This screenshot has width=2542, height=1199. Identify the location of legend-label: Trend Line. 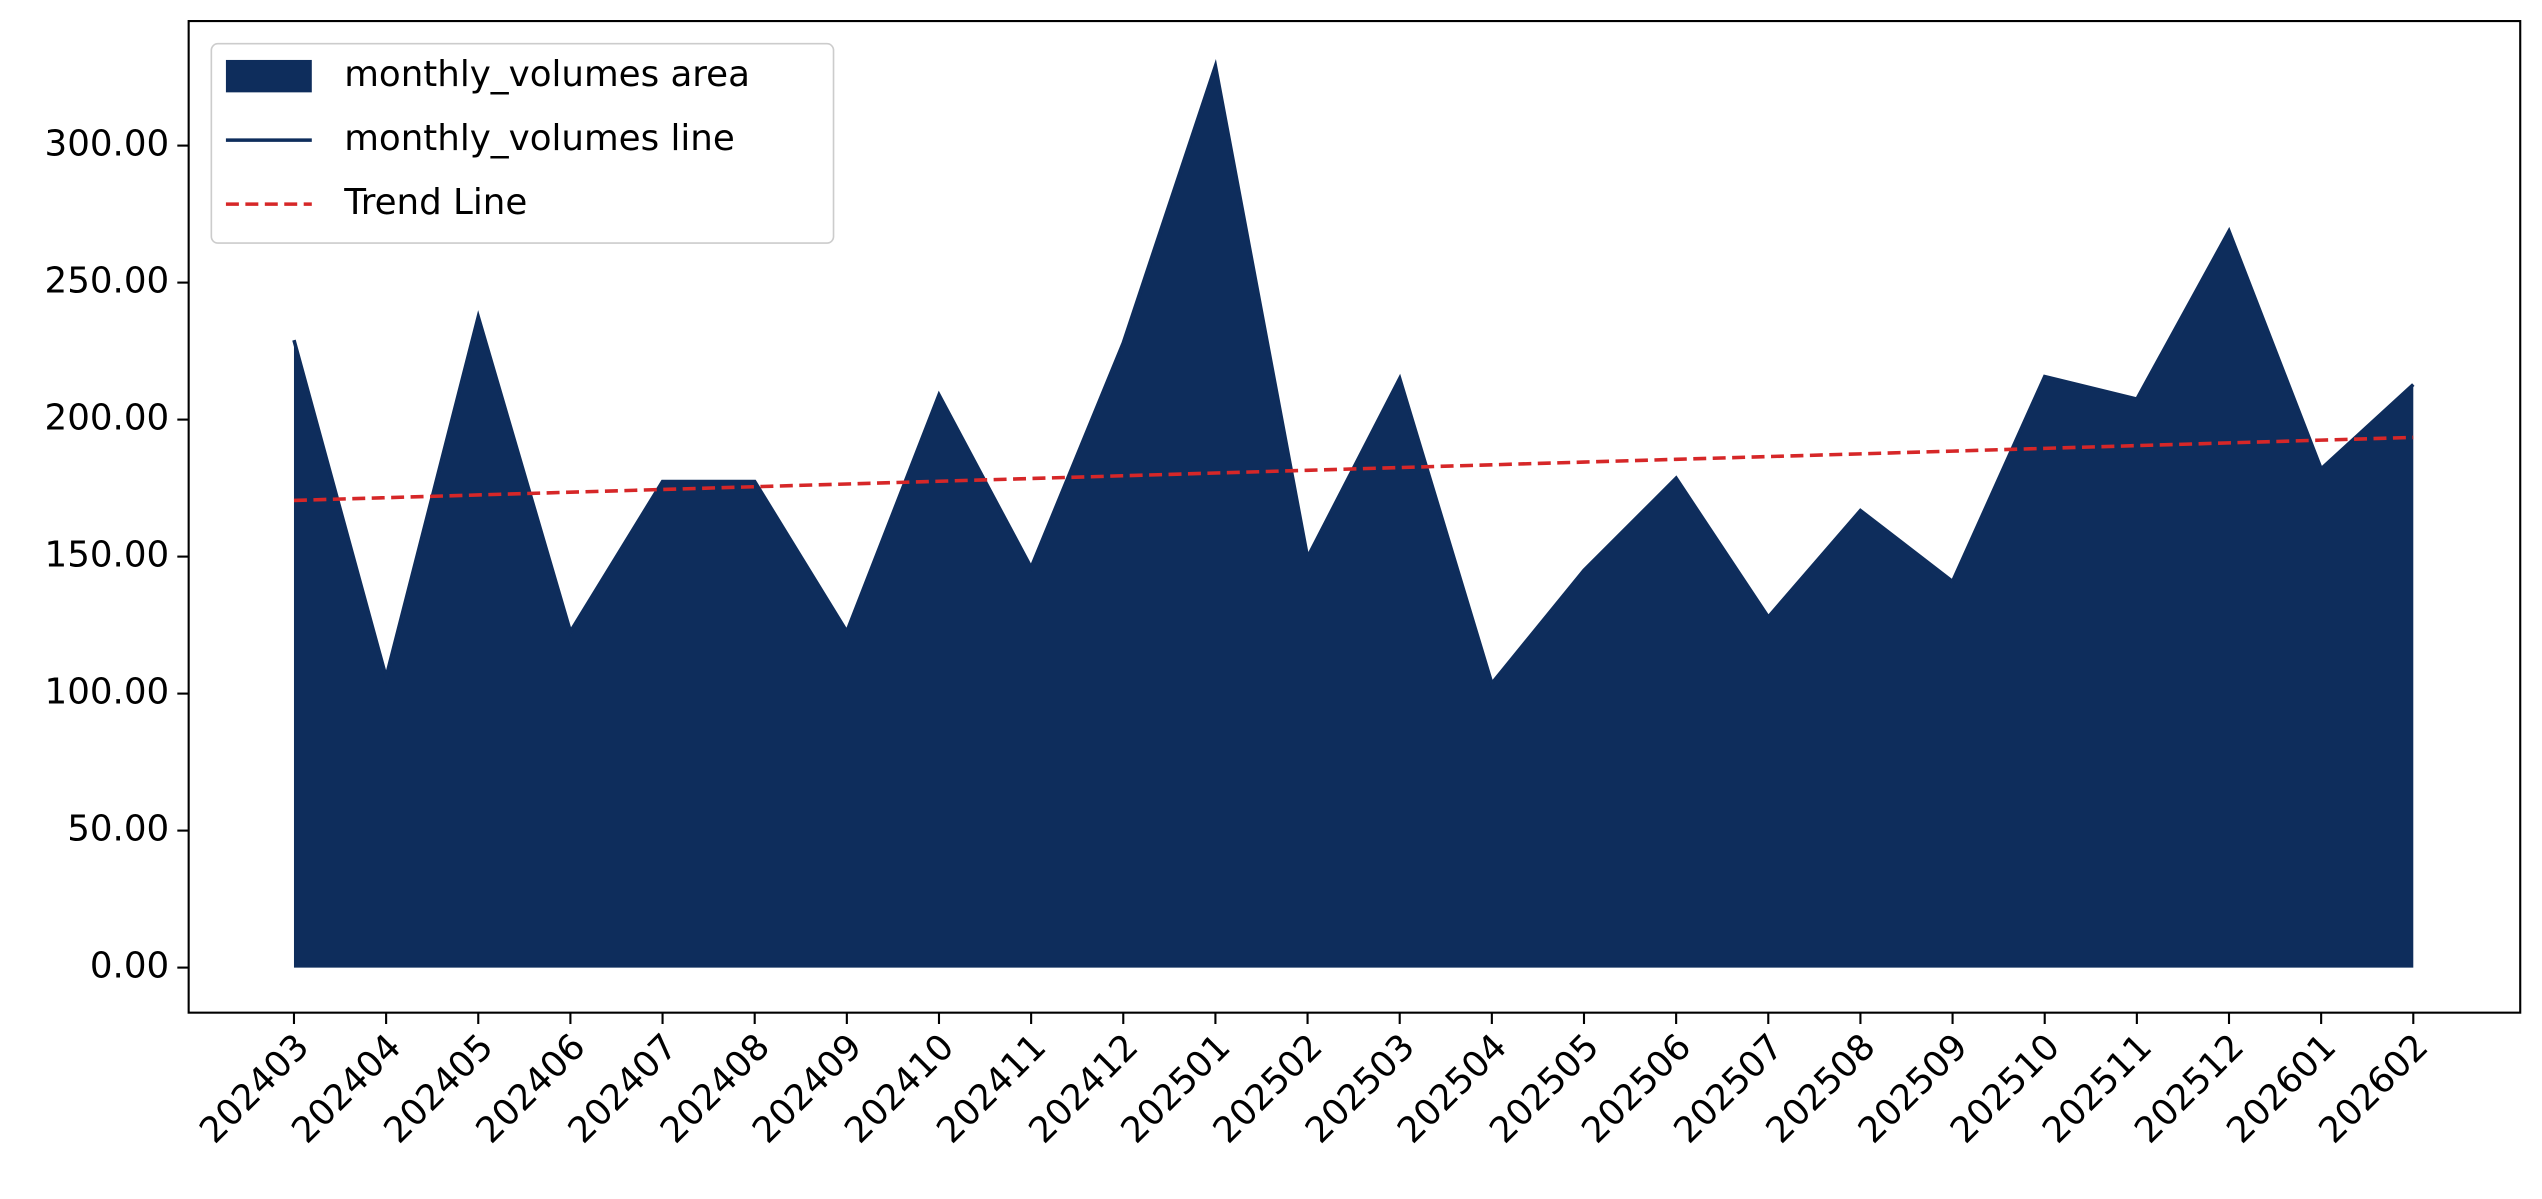
(435, 202).